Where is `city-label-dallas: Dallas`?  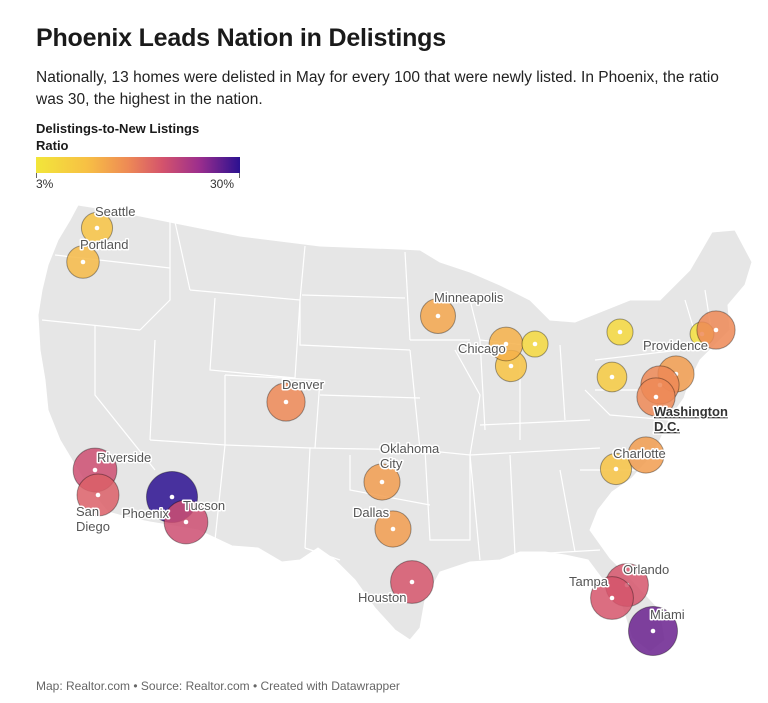 city-label-dallas: Dallas is located at coordinates (371, 512).